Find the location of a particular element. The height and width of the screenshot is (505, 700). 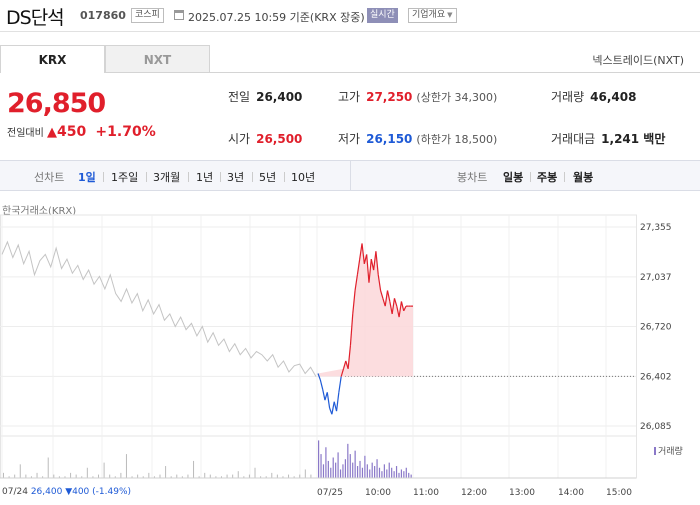

price-change: 전일대비 ▲450 +1.70% is located at coordinates (81, 132).